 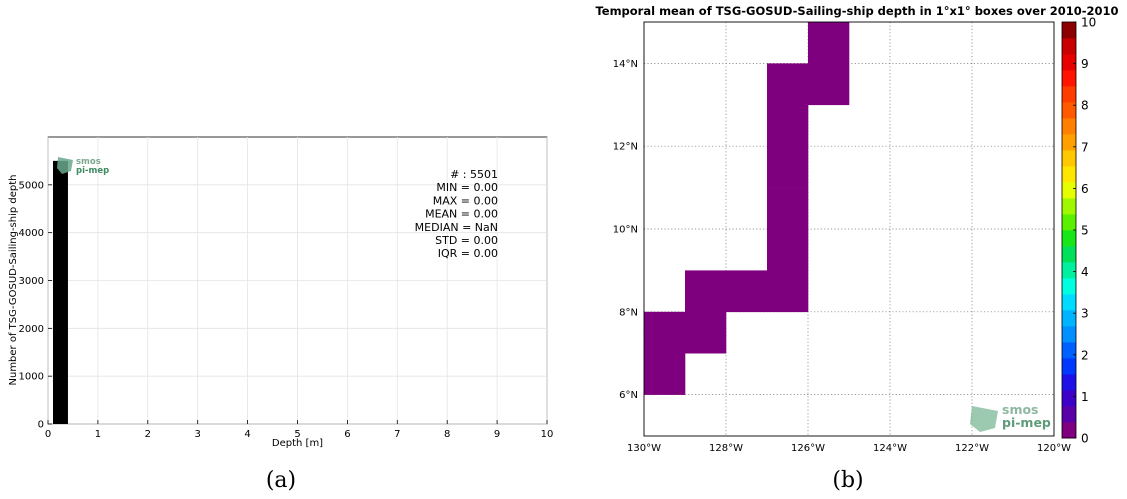 I want to click on colorbar-tick-label: 2, so click(x=1085, y=355).